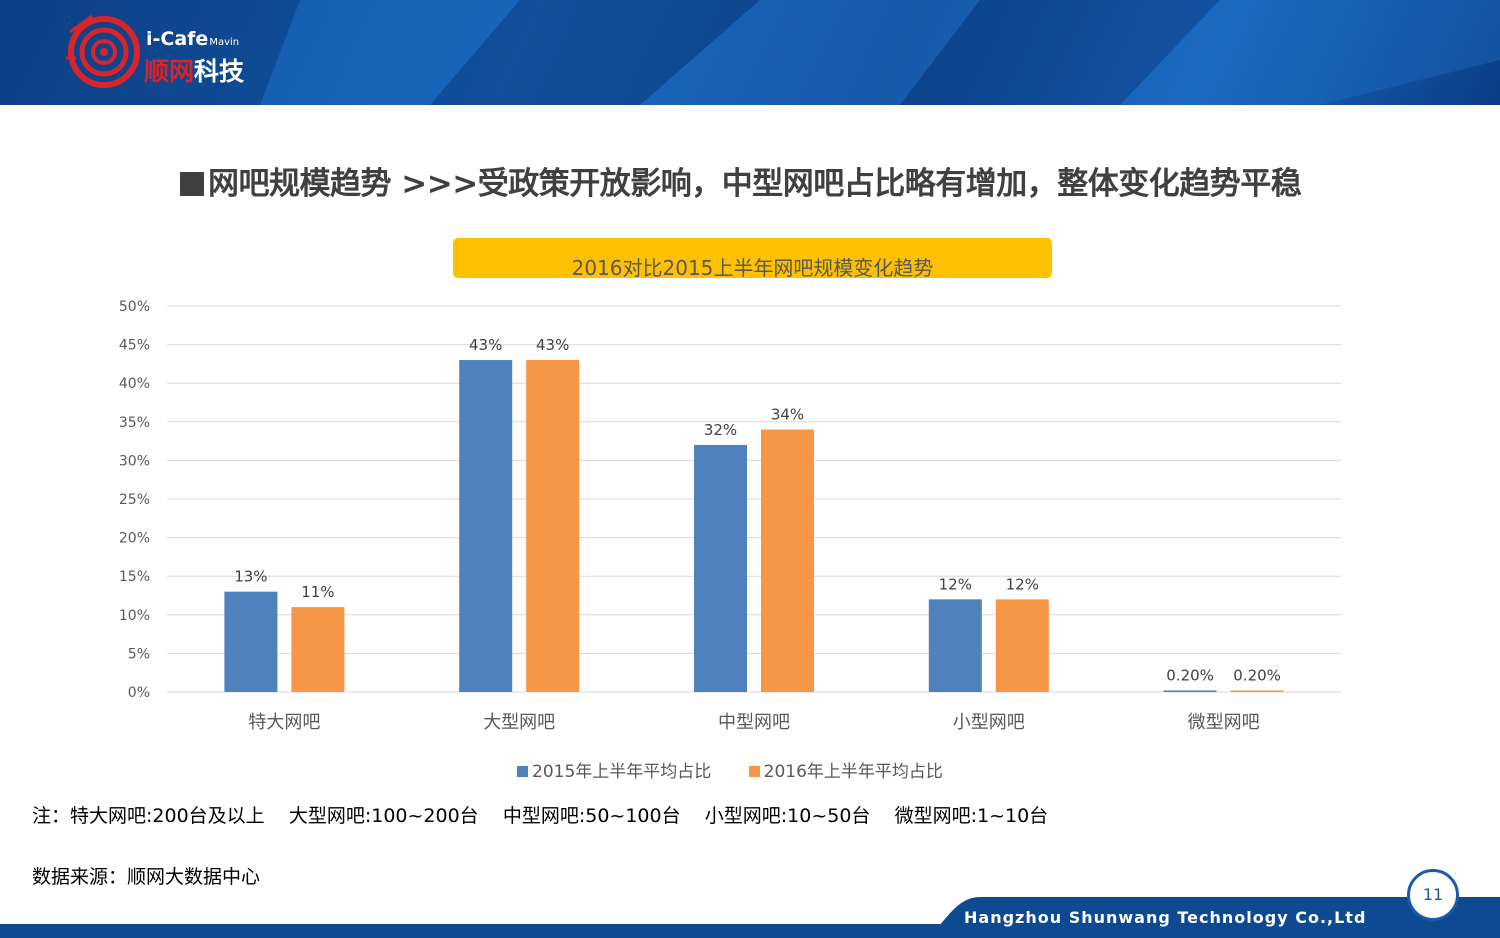 The height and width of the screenshot is (938, 1500). I want to click on x-tick-label: 微型网吧, so click(1224, 722).